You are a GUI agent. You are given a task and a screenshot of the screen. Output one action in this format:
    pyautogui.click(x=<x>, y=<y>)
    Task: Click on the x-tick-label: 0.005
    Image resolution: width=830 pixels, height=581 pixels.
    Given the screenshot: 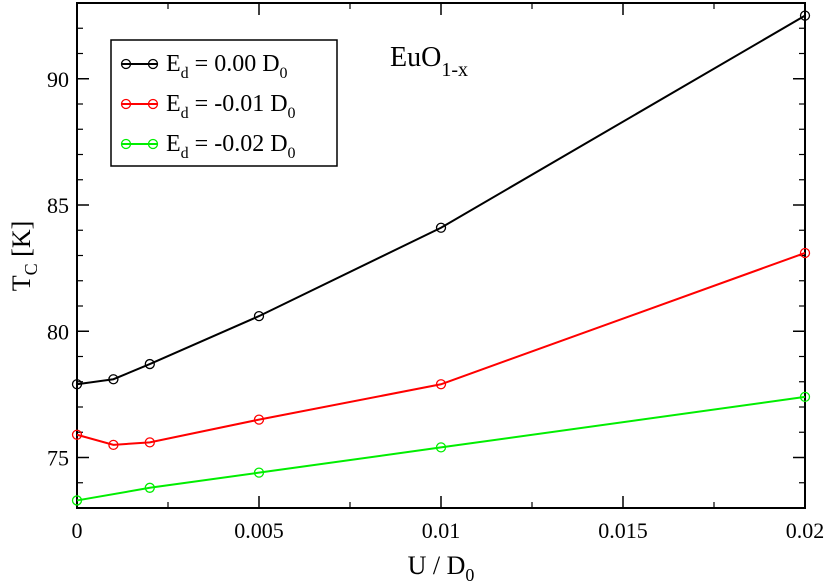 What is the action you would take?
    pyautogui.click(x=259, y=530)
    